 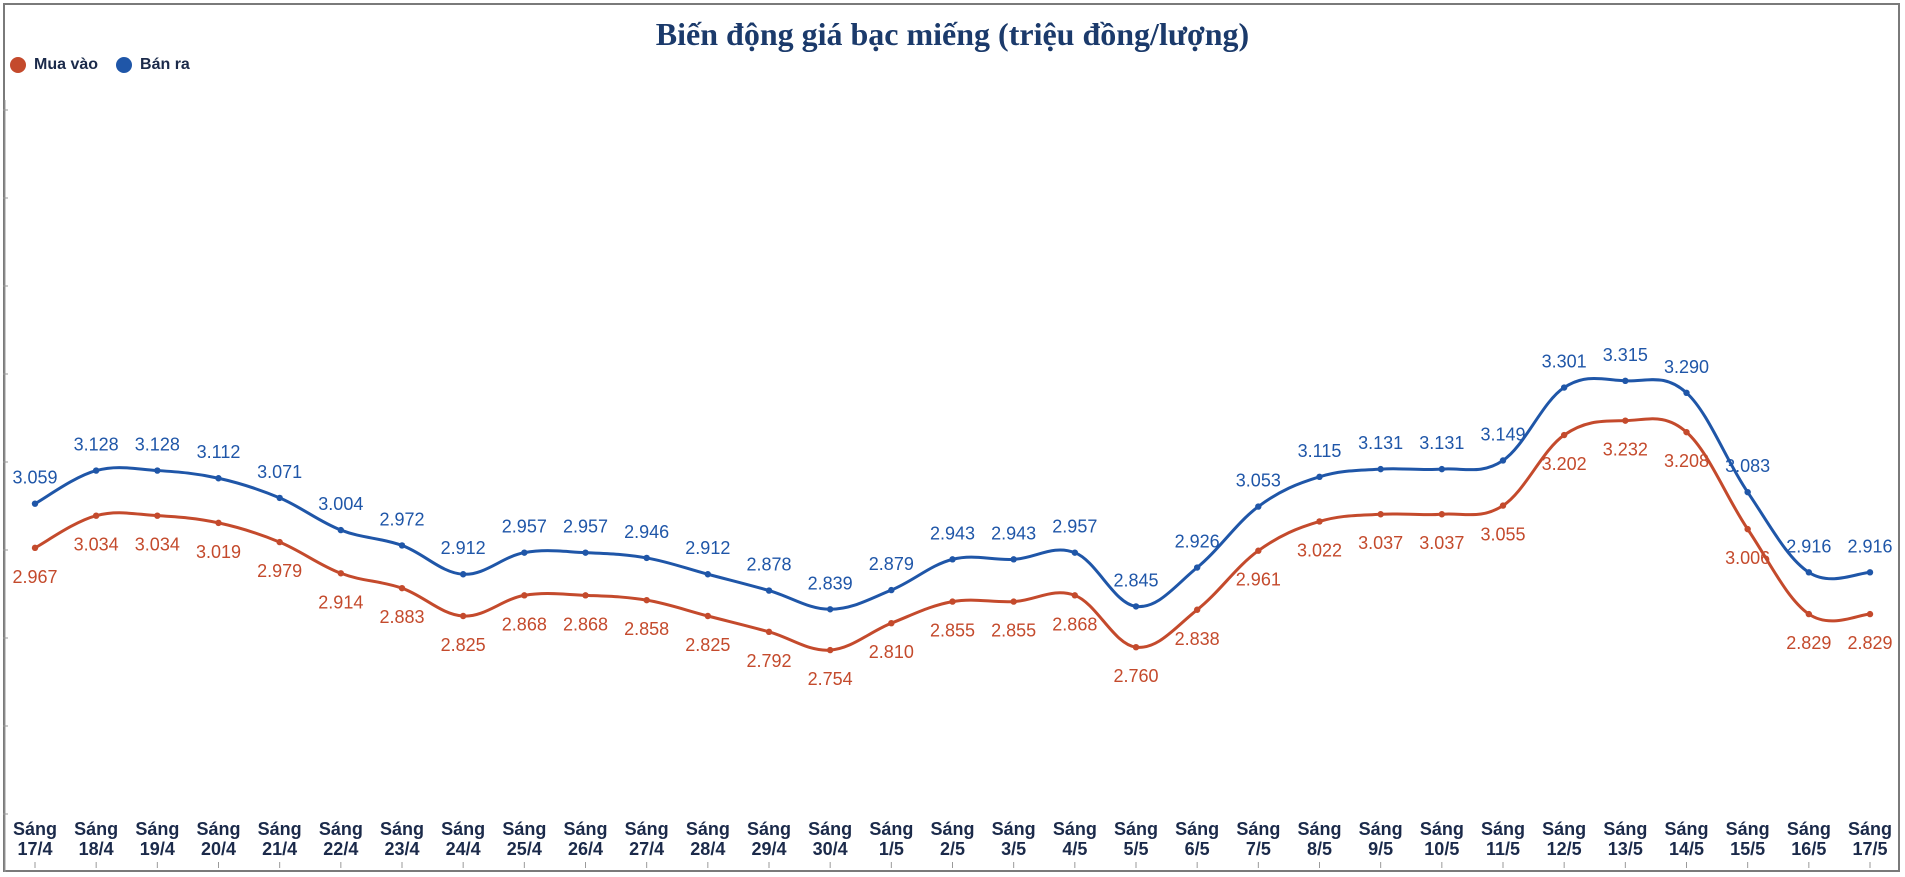 I want to click on x-tick-label: Sáng 7/5, so click(x=1258, y=839).